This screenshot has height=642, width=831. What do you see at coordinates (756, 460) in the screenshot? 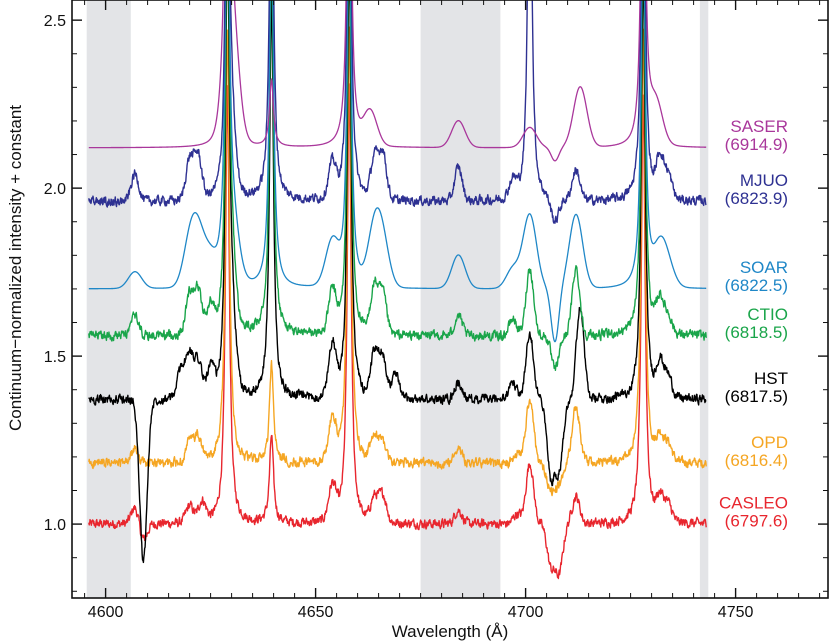
I see `series-date-opd: (6816.4)` at bounding box center [756, 460].